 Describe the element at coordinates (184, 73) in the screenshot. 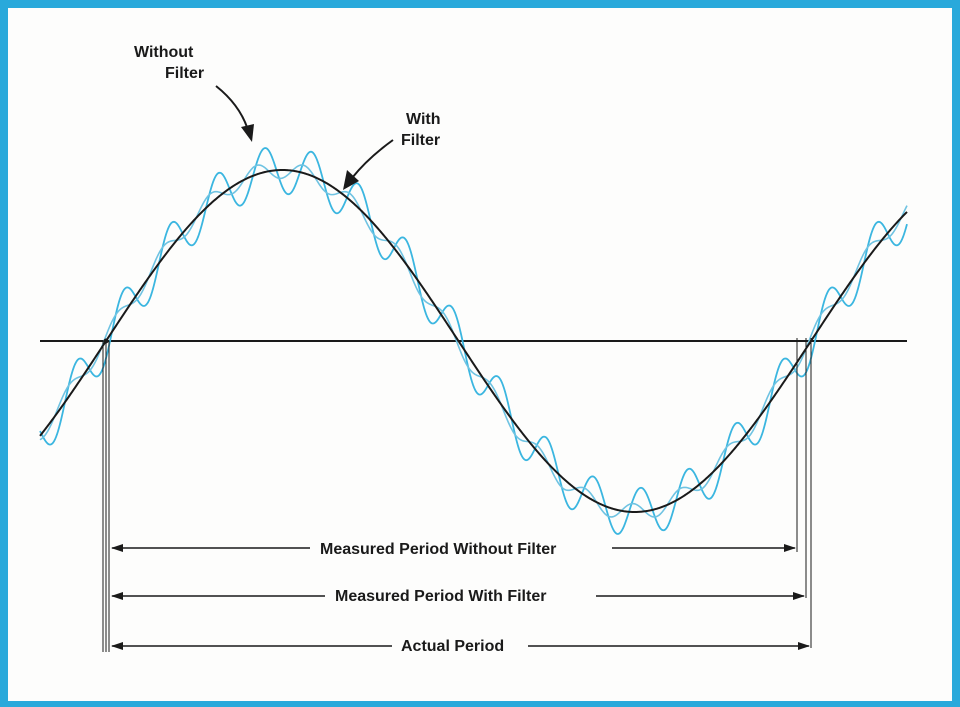

I see `label-without-filter-line2: Filter` at that location.